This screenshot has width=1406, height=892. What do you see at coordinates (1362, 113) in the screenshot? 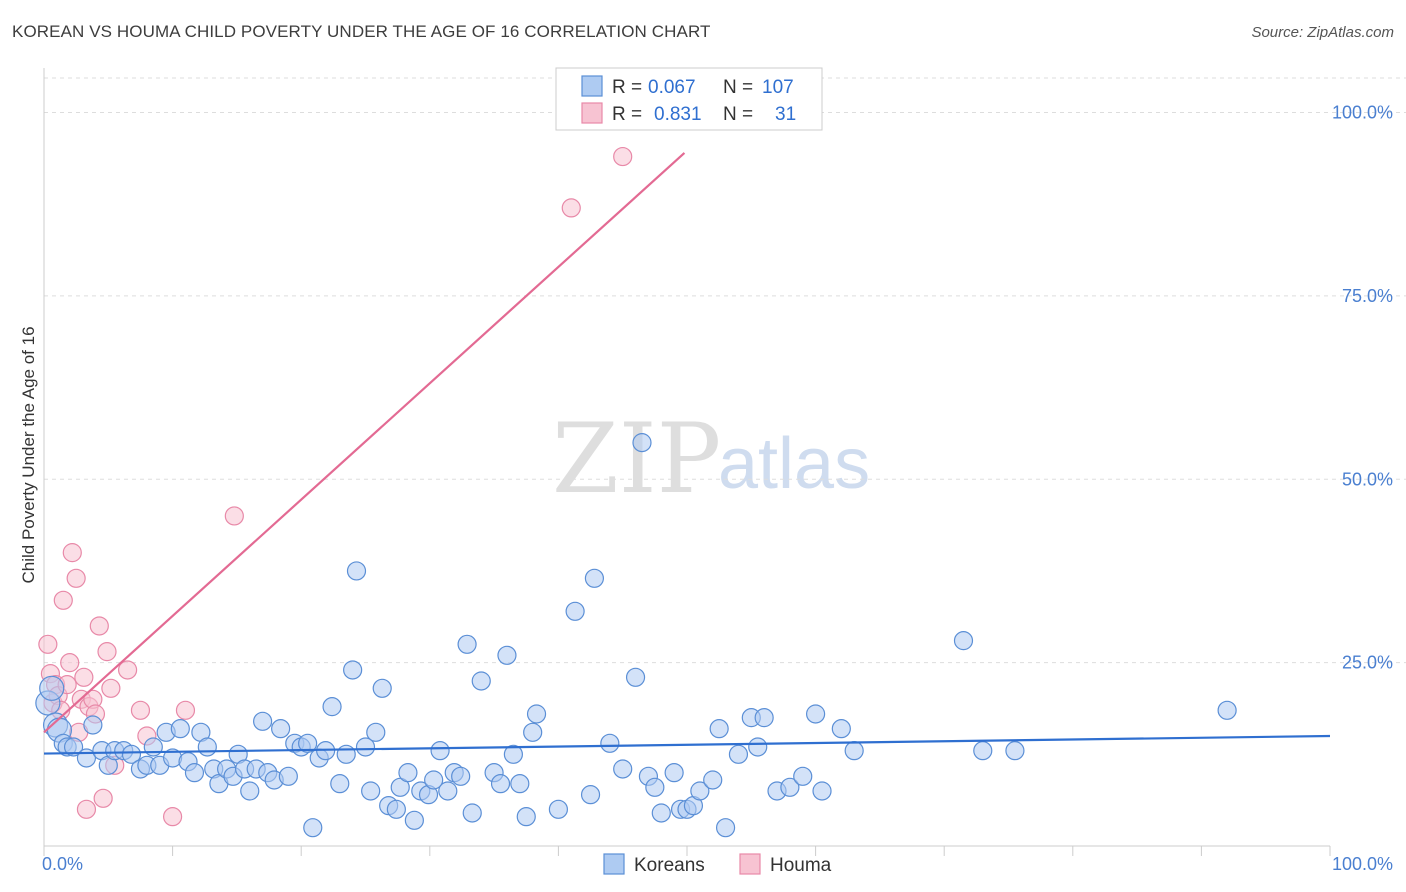
I see `y-tick-label: 100.0%` at bounding box center [1362, 113].